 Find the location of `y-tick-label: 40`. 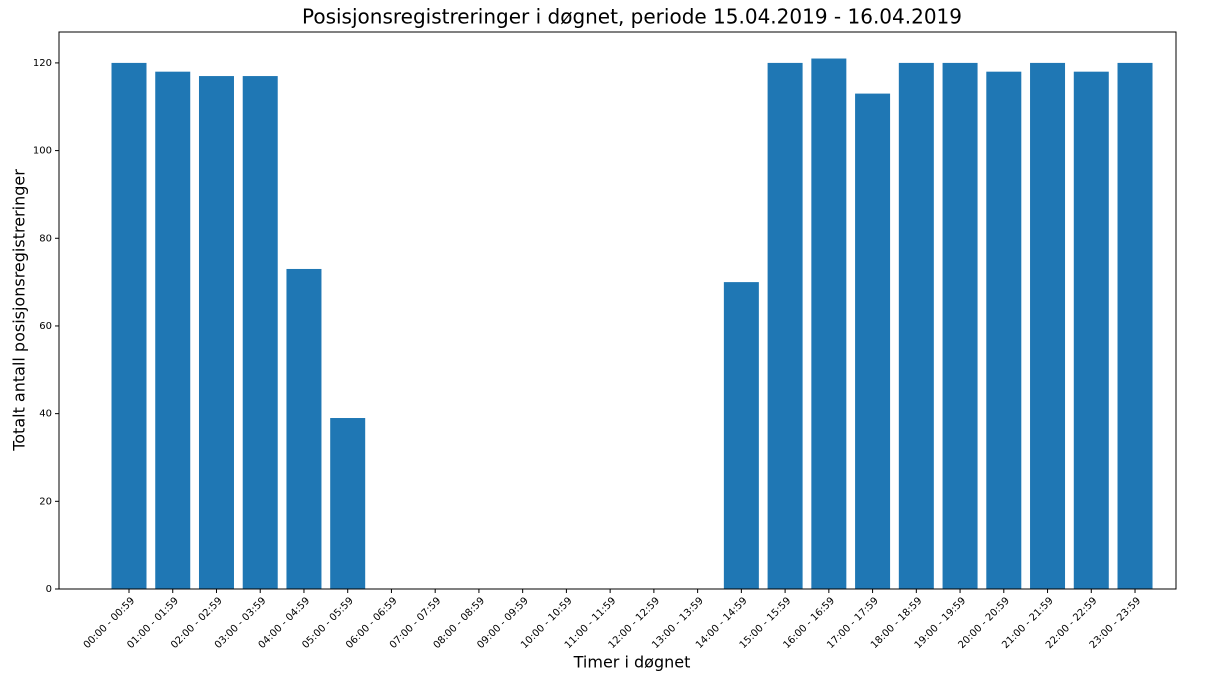

y-tick-label: 40 is located at coordinates (45, 414).